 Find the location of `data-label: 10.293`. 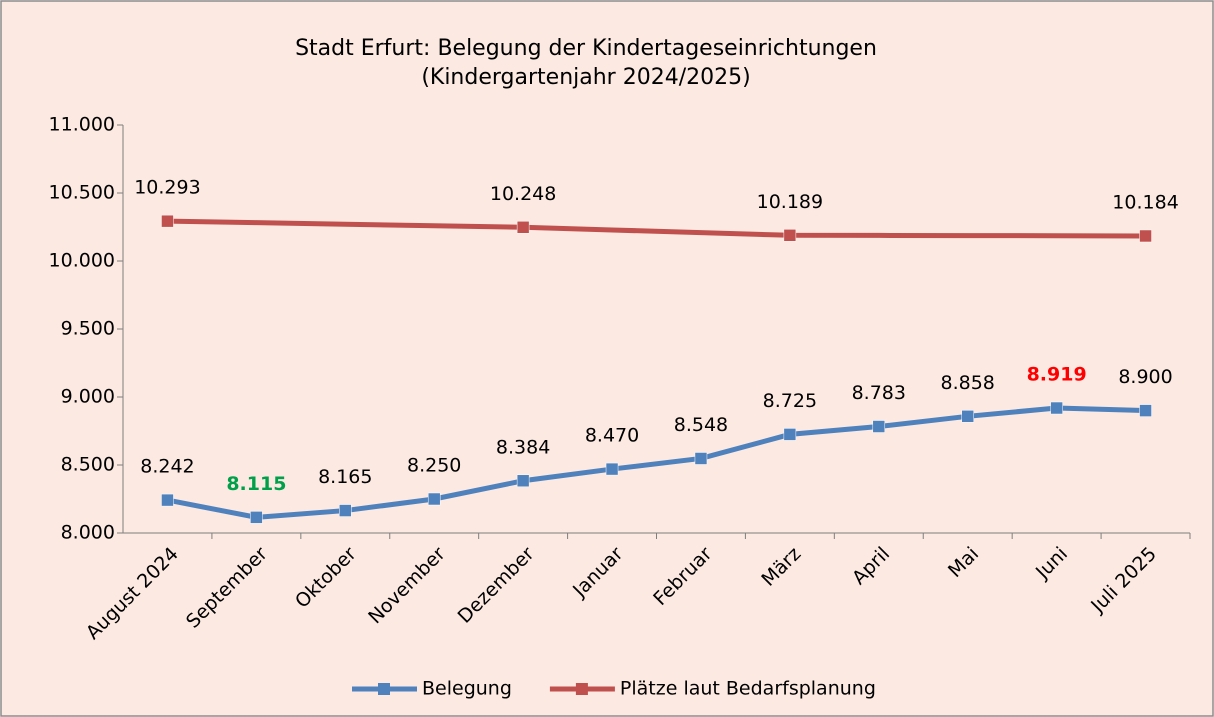

data-label: 10.293 is located at coordinates (167, 188).